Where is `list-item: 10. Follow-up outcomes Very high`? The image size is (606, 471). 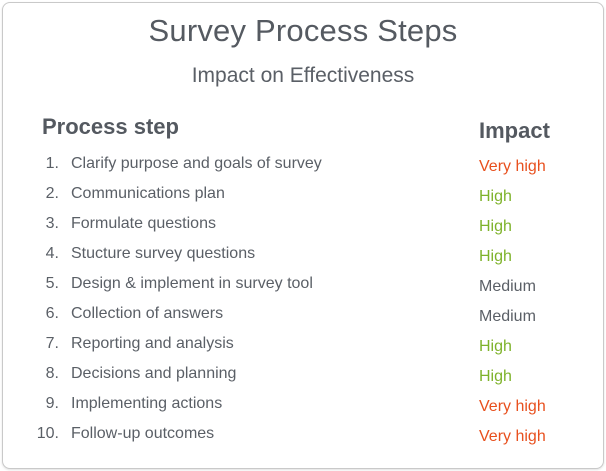
list-item: 10. Follow-up outcomes Very high is located at coordinates (303, 440).